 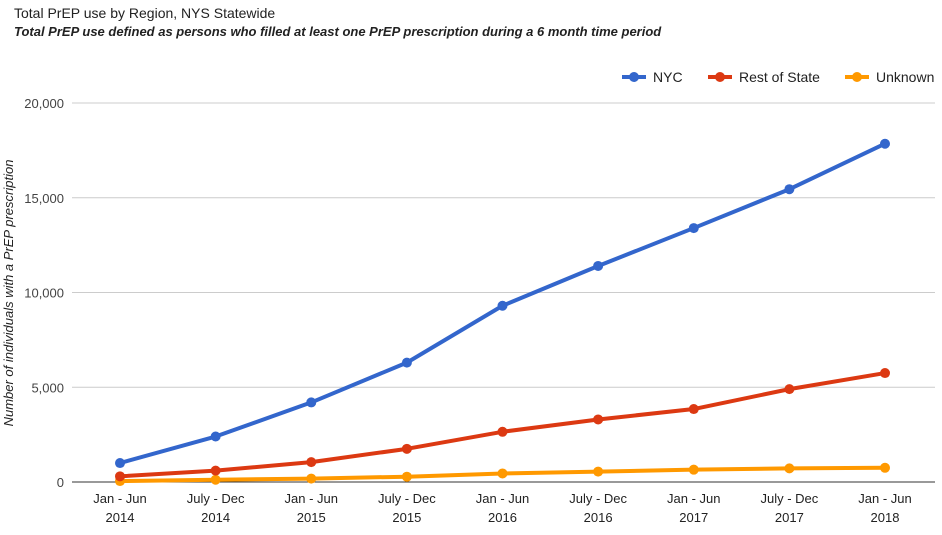 I want to click on legend: NYC Rest of State Unknown, so click(x=778, y=77).